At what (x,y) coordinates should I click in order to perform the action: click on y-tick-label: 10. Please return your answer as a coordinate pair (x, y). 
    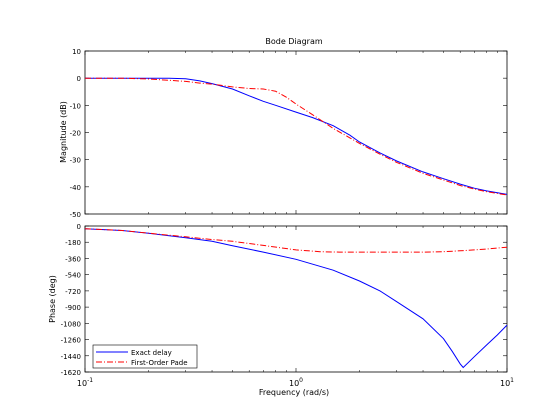
    Looking at the image, I should click on (76, 52).